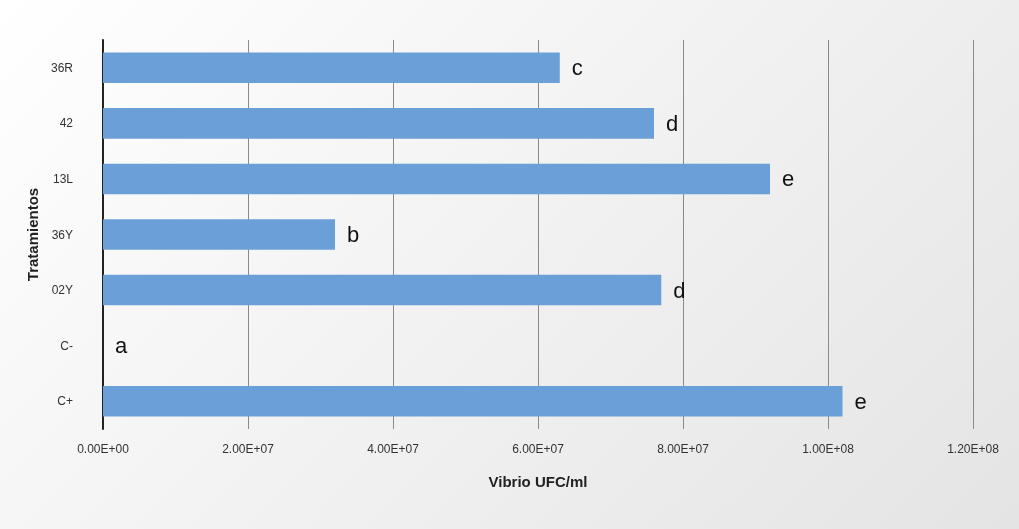  I want to click on data-label: c, so click(577, 68).